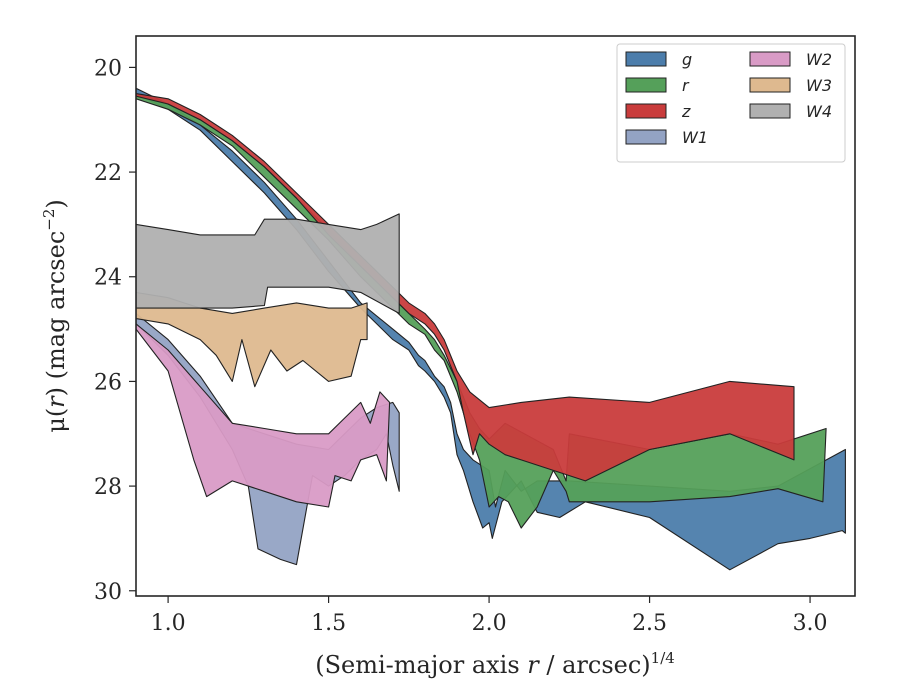 This screenshot has height=700, width=900. Describe the element at coordinates (646, 85) in the screenshot. I see `legend-swatch-r` at that location.